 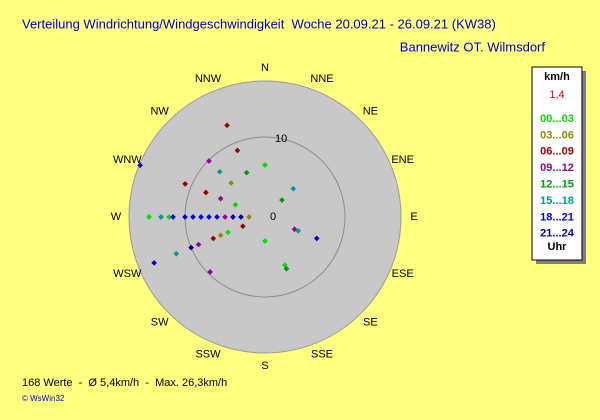 What do you see at coordinates (127, 160) in the screenshot?
I see `direction-label: WNW` at bounding box center [127, 160].